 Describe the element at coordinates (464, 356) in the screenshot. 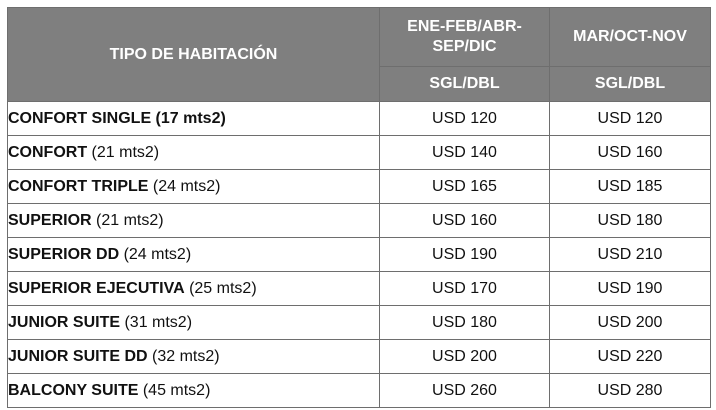

I see `season-1-price: USD 200` at that location.